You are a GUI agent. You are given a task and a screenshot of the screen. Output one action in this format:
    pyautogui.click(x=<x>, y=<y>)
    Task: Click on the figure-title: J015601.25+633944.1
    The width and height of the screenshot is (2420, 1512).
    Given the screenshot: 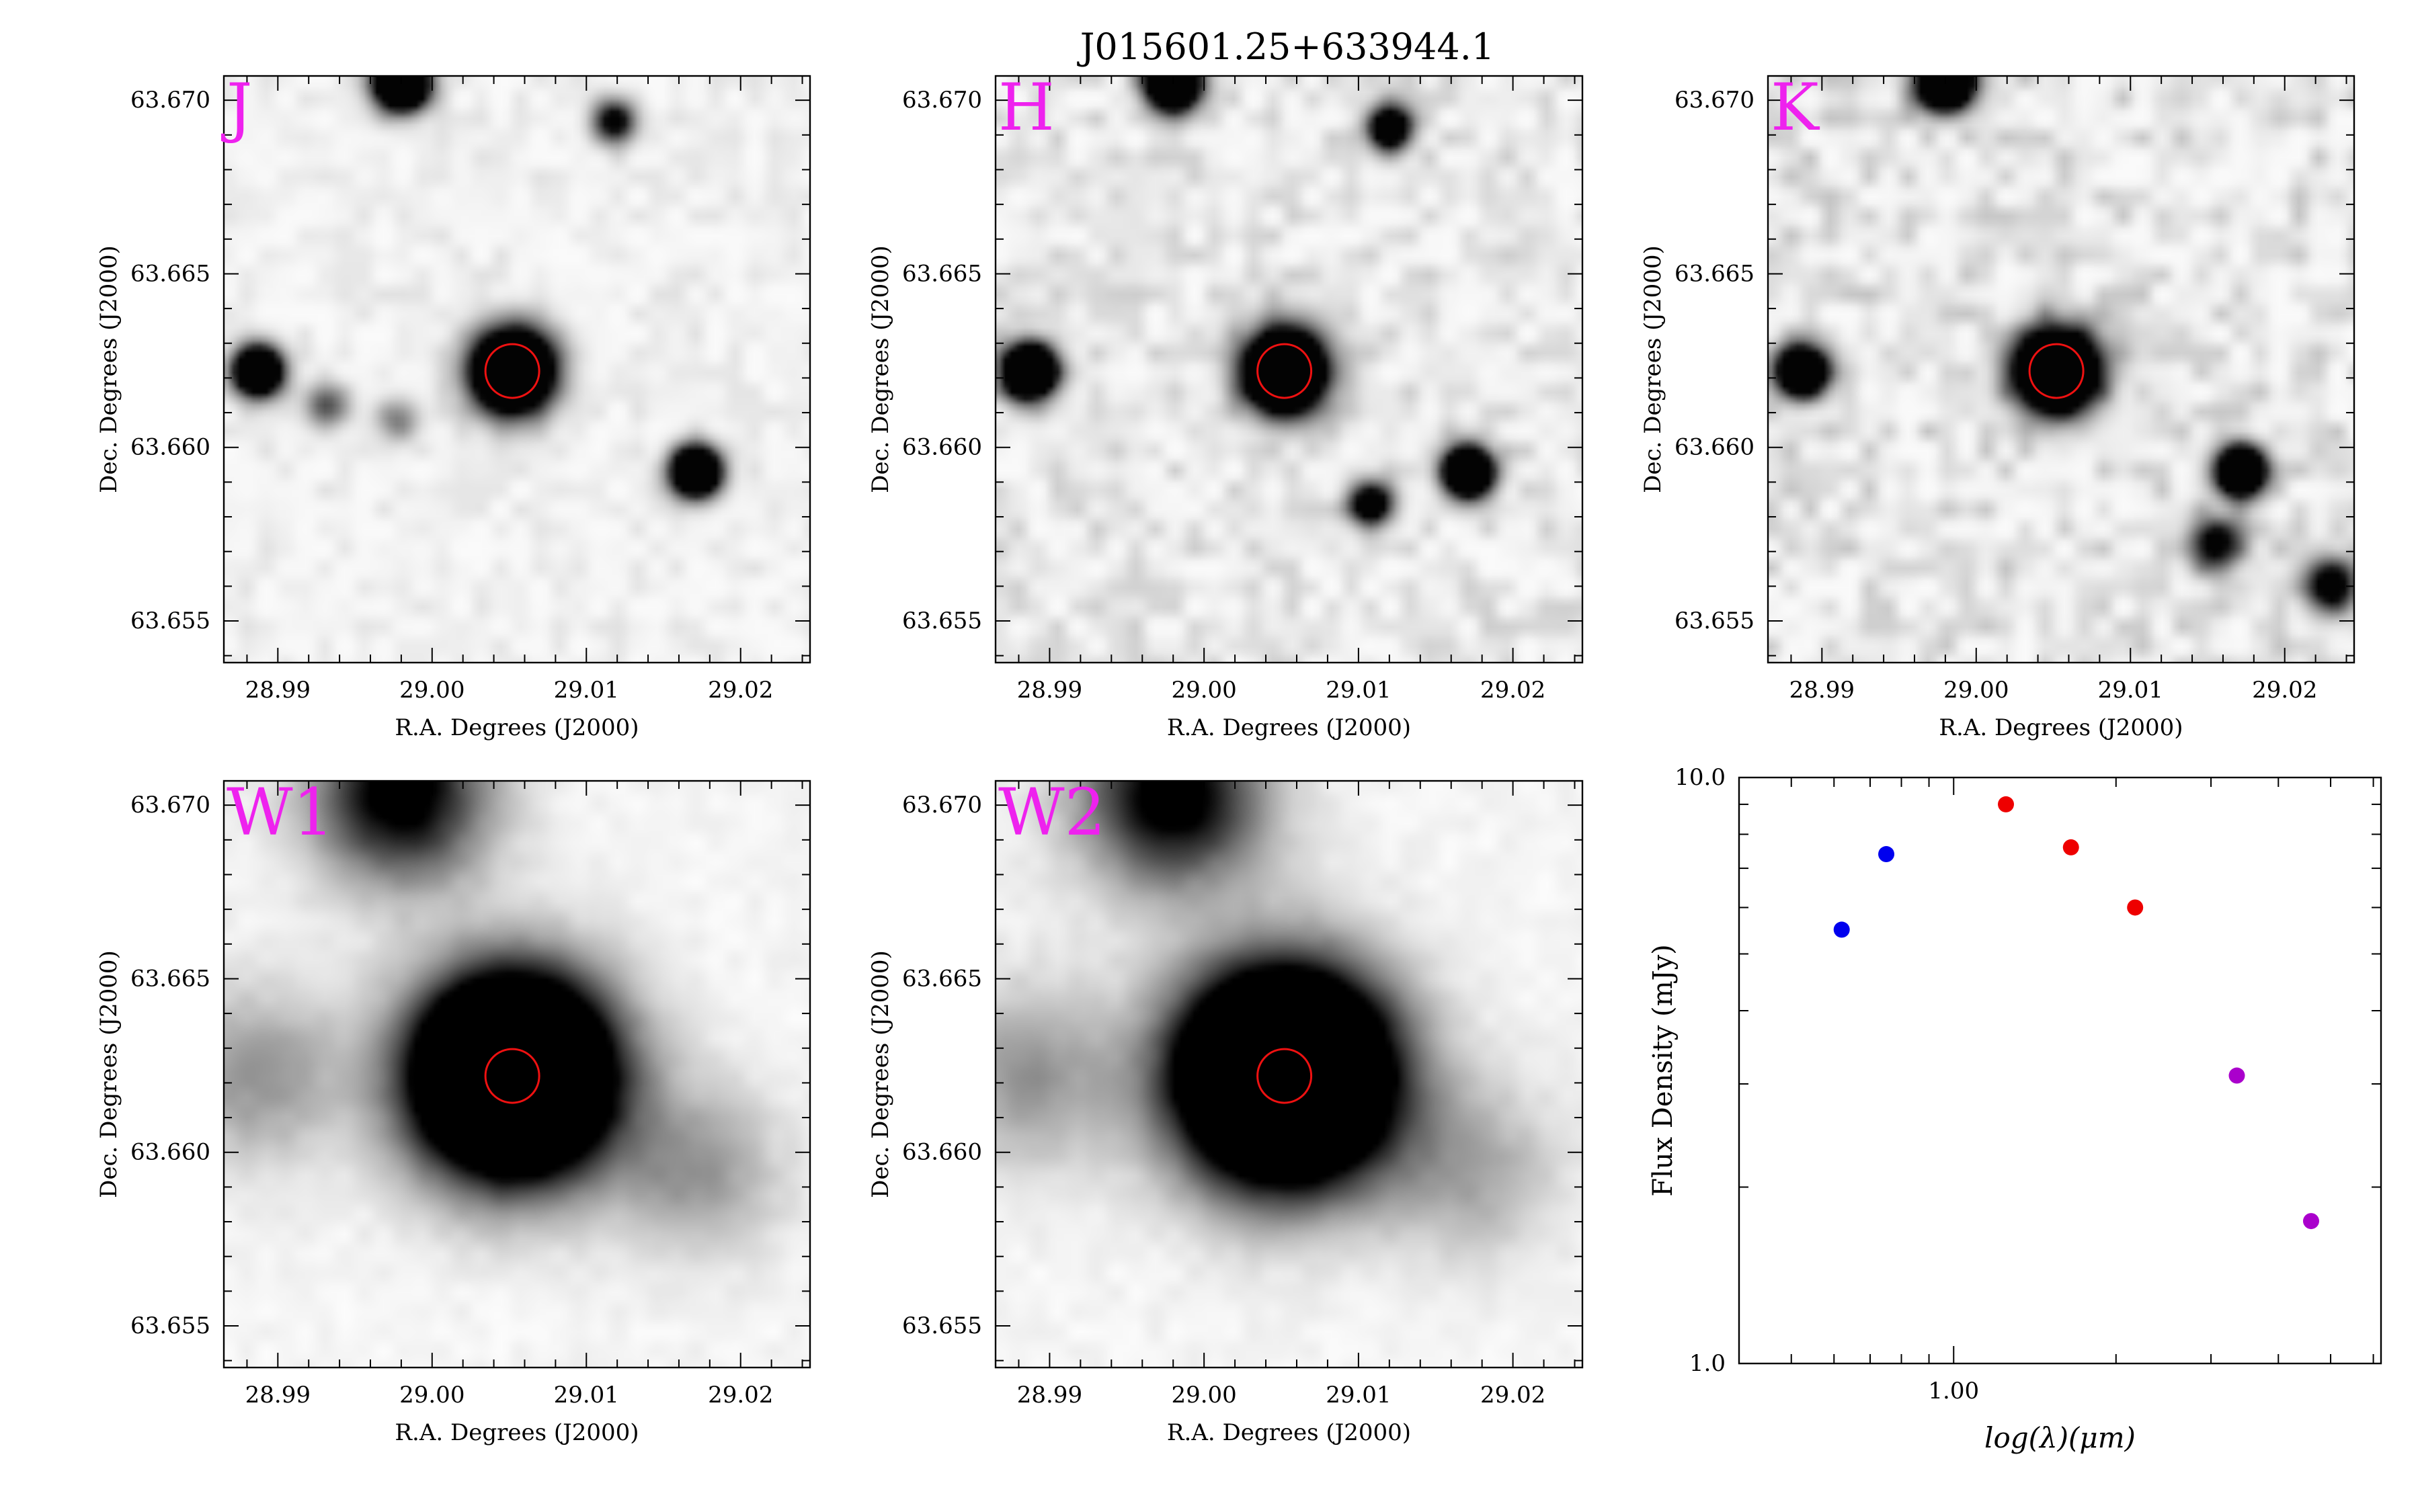 What is the action you would take?
    pyautogui.click(x=1286, y=47)
    